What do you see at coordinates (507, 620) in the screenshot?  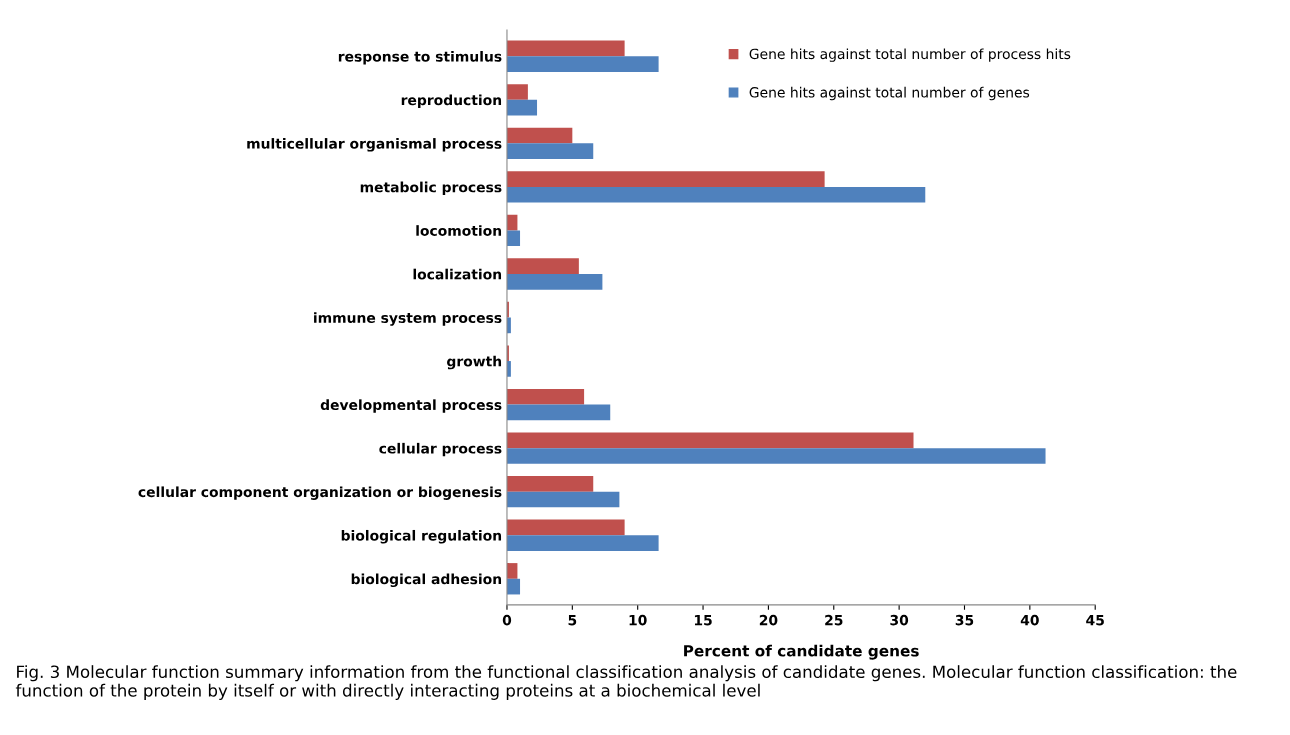 I see `x-tick-label: 0` at bounding box center [507, 620].